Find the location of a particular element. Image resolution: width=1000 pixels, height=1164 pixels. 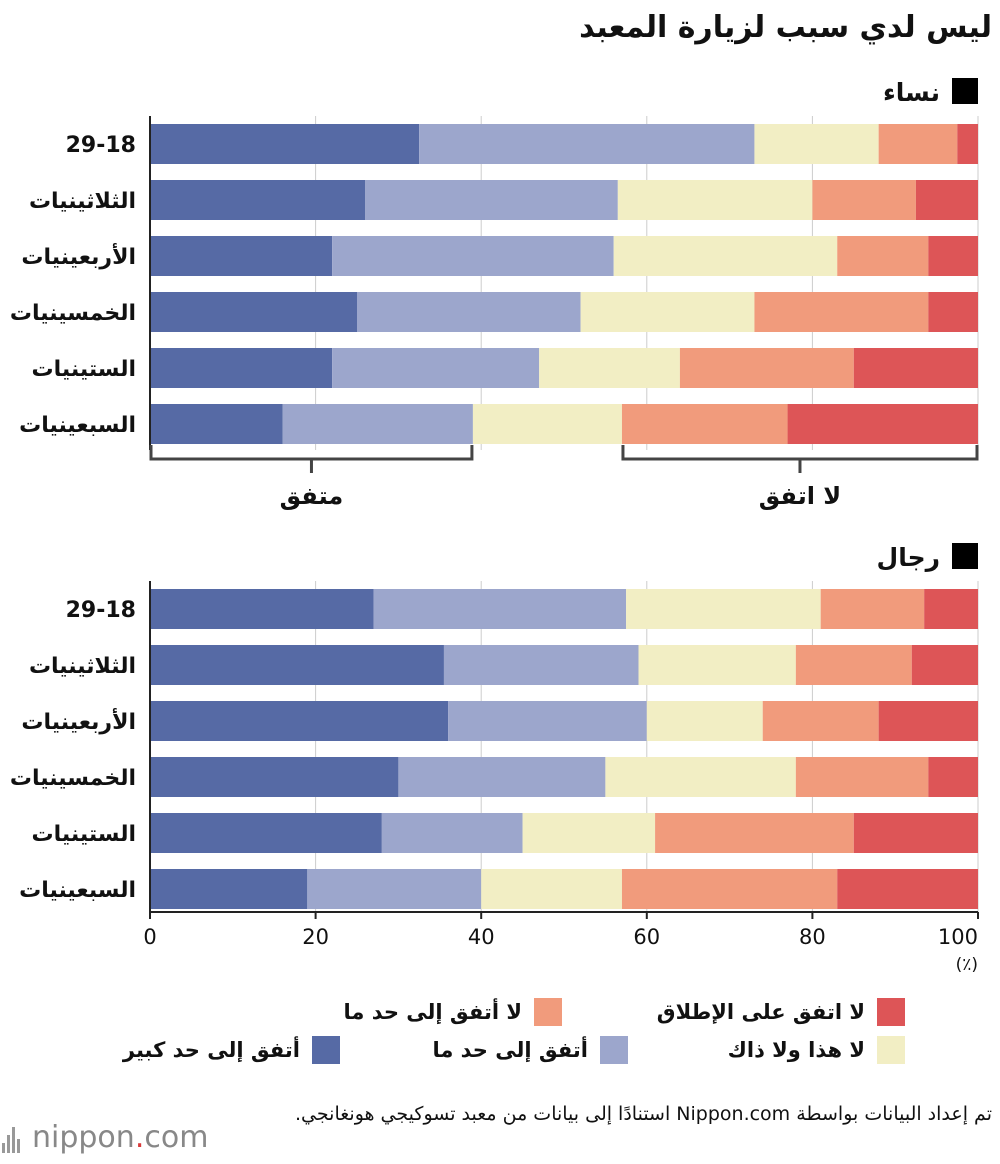

bracket-label: لا اتفق is located at coordinates (800, 496).